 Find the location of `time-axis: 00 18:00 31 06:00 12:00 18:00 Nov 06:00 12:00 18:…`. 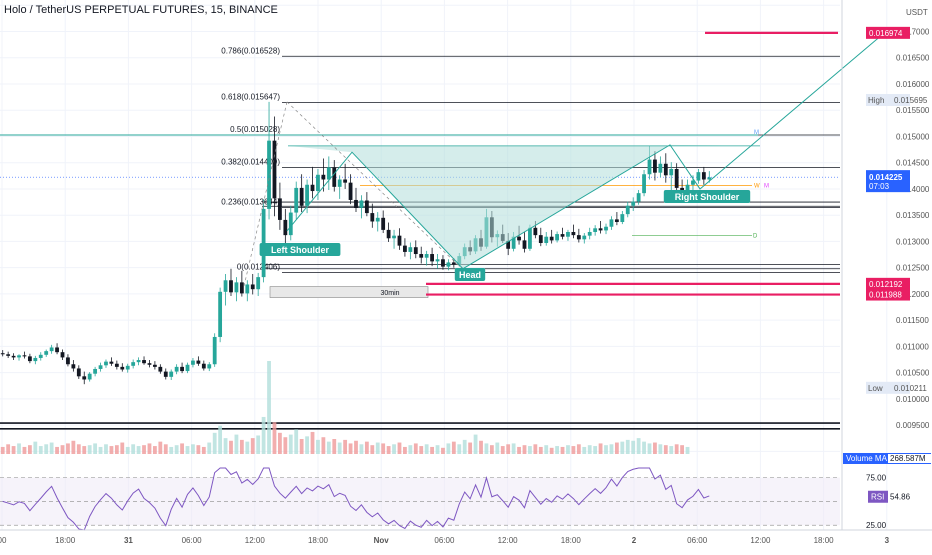

time-axis: 00 18:00 31 06:00 12:00 18:00 Nov 06:00 12:00 18:… is located at coordinates (445, 540).